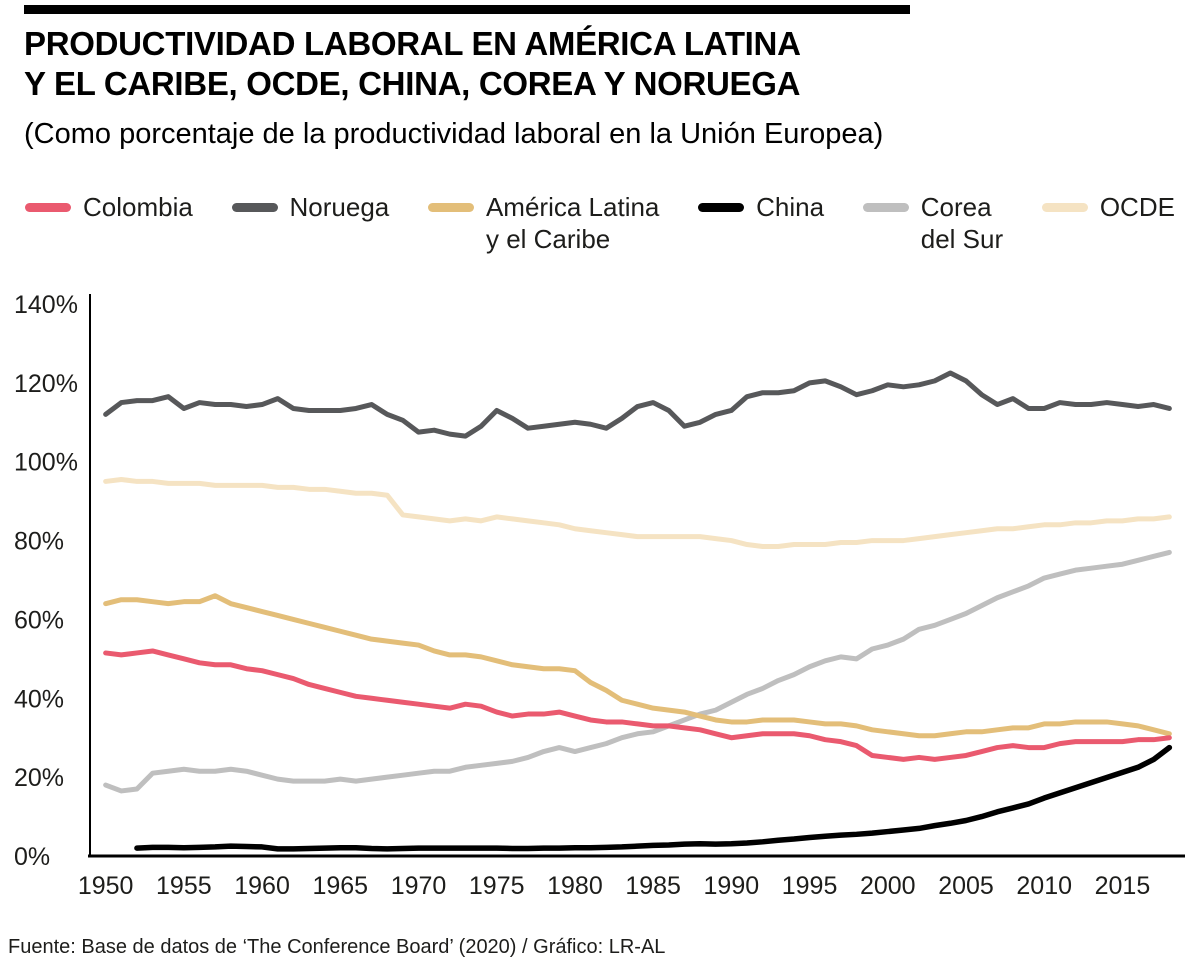 The width and height of the screenshot is (1200, 965). Describe the element at coordinates (254, 207) in the screenshot. I see `legend-swatch-noruega` at that location.